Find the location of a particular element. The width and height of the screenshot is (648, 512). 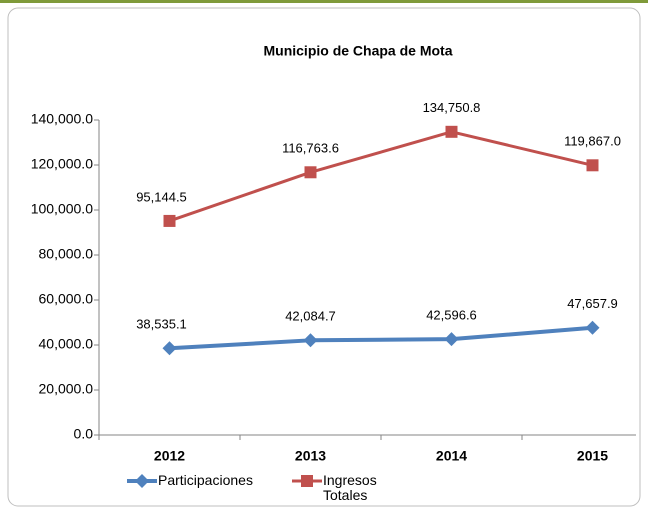

data-label: 47,657.9 is located at coordinates (592, 303).